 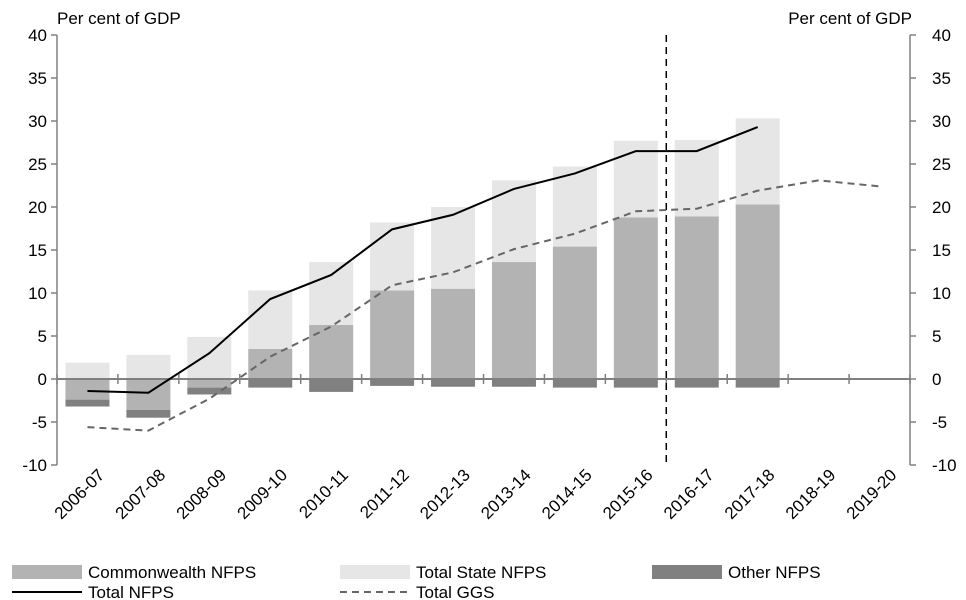 I want to click on x-tick-label: 2017-18, so click(x=750, y=494).